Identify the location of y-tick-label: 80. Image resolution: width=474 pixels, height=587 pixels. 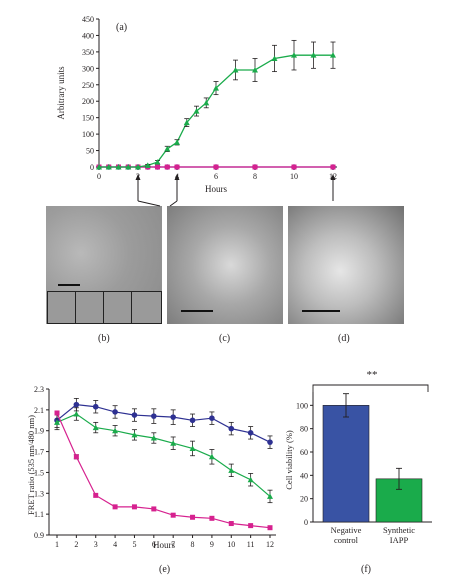
(304, 429).